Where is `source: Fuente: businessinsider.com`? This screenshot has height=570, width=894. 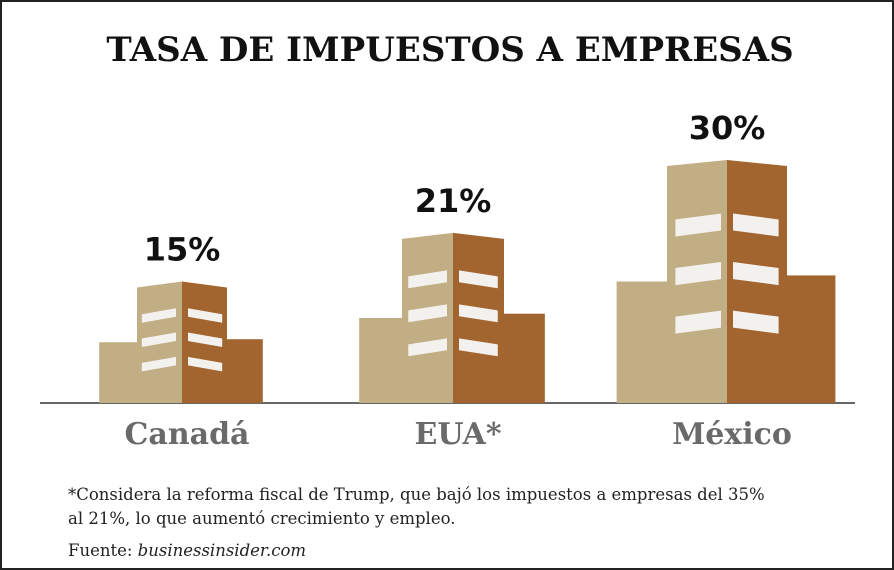 source: Fuente: businessinsider.com is located at coordinates (187, 550).